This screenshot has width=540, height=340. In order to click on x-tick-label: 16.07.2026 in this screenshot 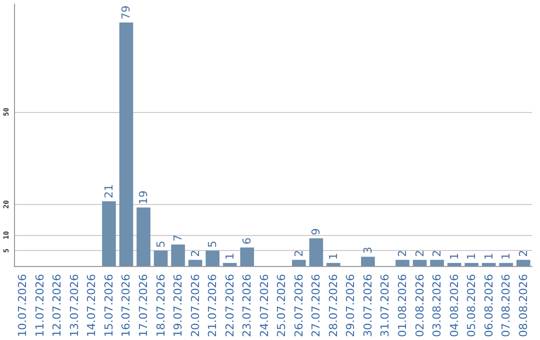, I will do `click(126, 306)`.